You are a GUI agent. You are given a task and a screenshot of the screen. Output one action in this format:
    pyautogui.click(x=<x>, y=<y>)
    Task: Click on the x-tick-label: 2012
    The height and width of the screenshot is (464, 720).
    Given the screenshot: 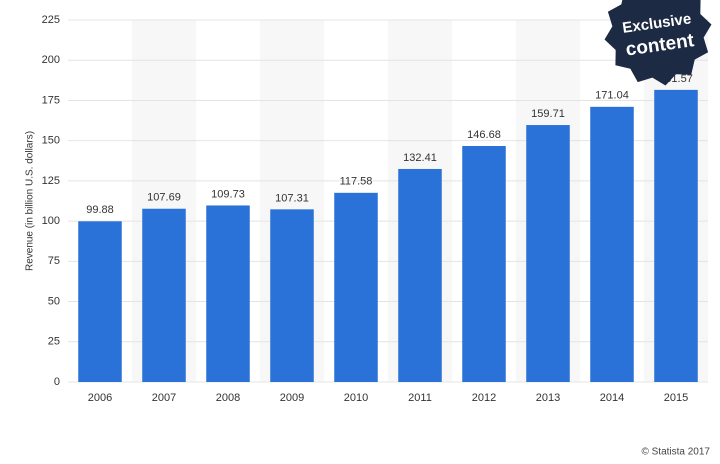 What is the action you would take?
    pyautogui.click(x=484, y=398)
    